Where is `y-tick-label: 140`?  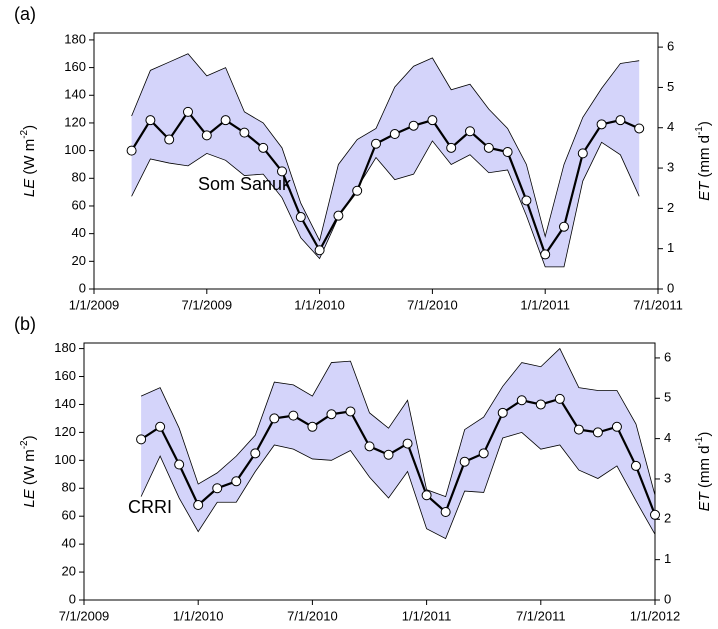
y-tick-label: 140 is located at coordinates (65, 403).